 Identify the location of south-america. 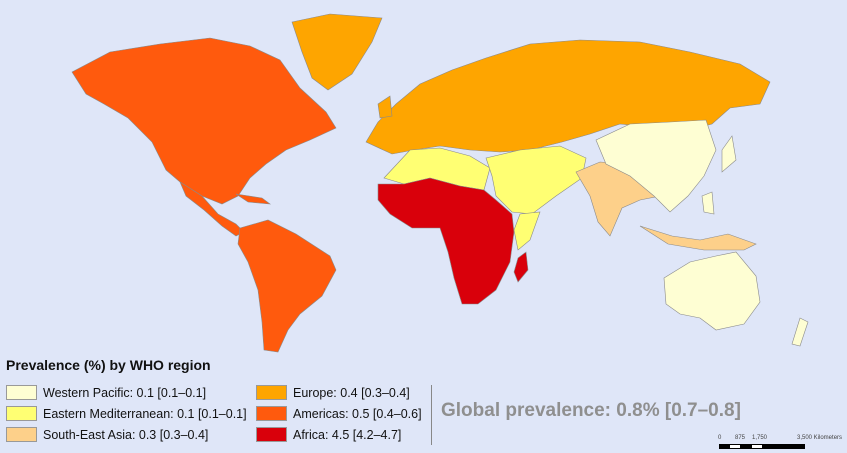
(287, 286).